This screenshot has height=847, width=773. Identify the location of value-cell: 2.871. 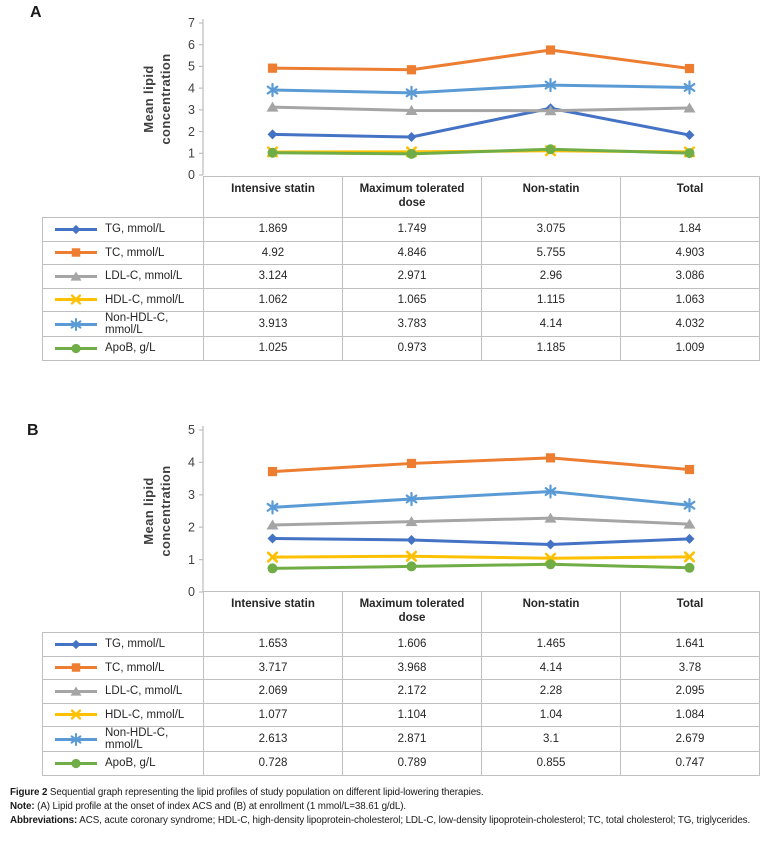
(412, 739).